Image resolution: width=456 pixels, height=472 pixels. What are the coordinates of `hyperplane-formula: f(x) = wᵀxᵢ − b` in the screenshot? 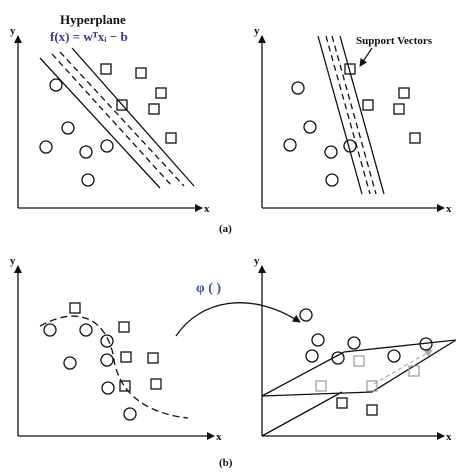 It's located at (89, 36).